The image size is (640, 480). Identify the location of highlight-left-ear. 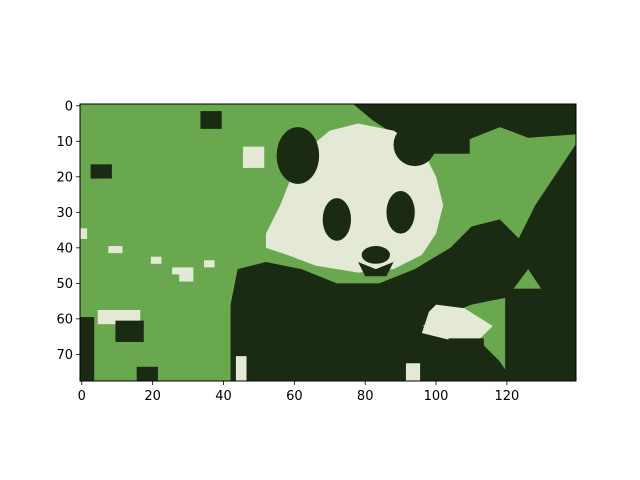
(253, 157).